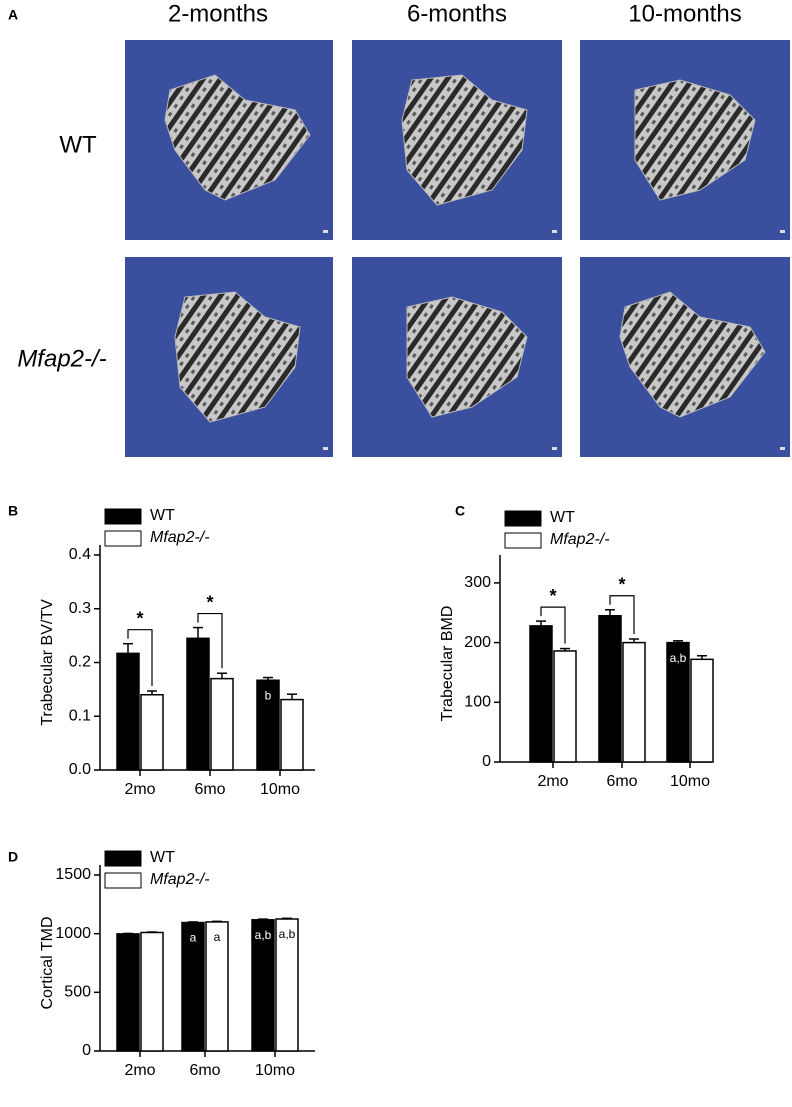 The width and height of the screenshot is (792, 1107). What do you see at coordinates (47, 962) in the screenshot?
I see `y-axis-label: Cortical TMD` at bounding box center [47, 962].